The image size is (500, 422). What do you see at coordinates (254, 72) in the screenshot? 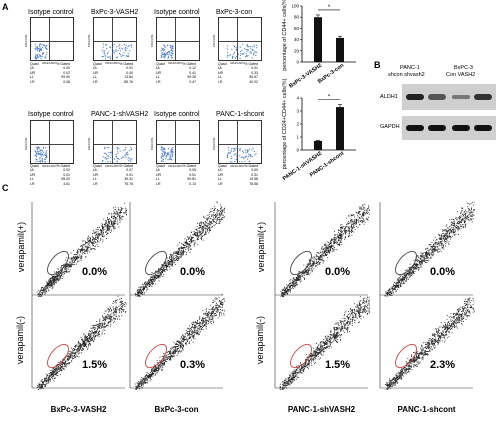
I see `quad-value: 0.33` at bounding box center [254, 72].